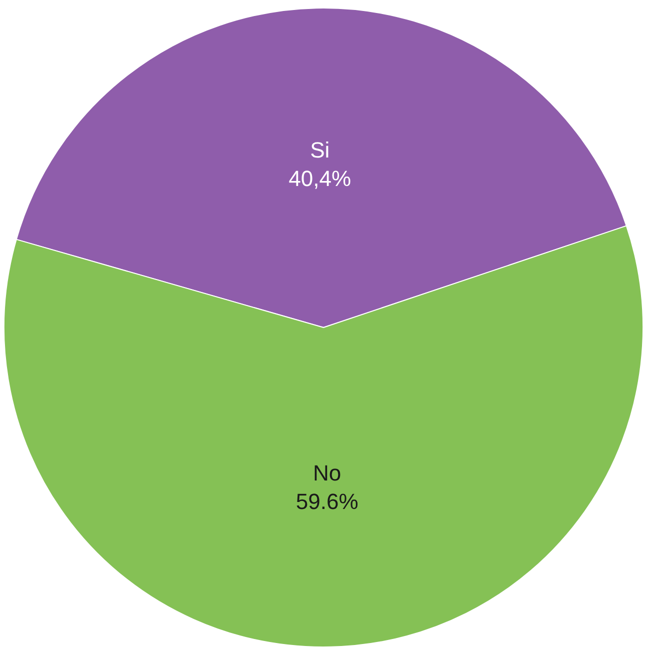  I want to click on data-label: 40,4%, so click(320, 178).